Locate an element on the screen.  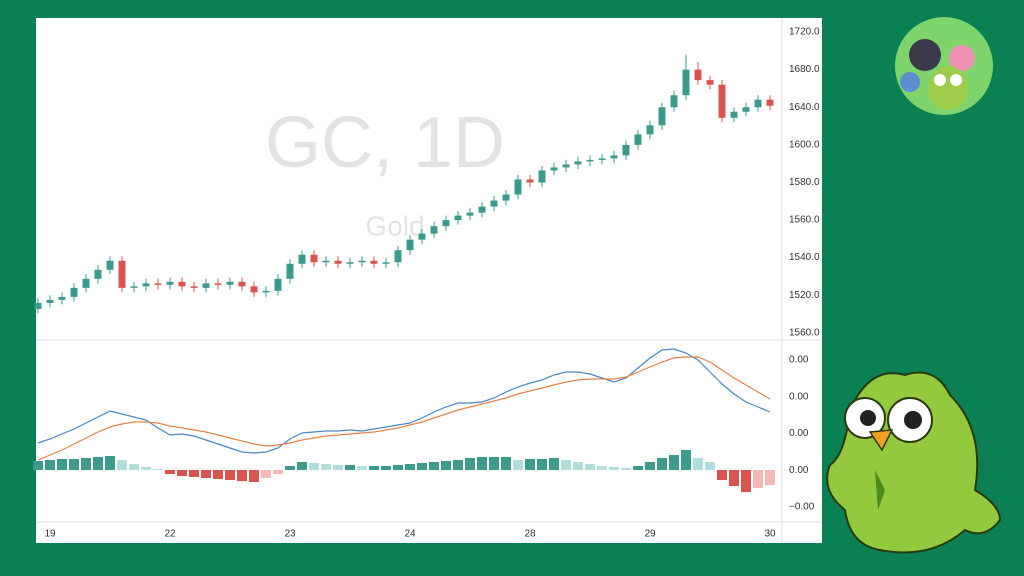
time-tick-label: 30 is located at coordinates (770, 534).